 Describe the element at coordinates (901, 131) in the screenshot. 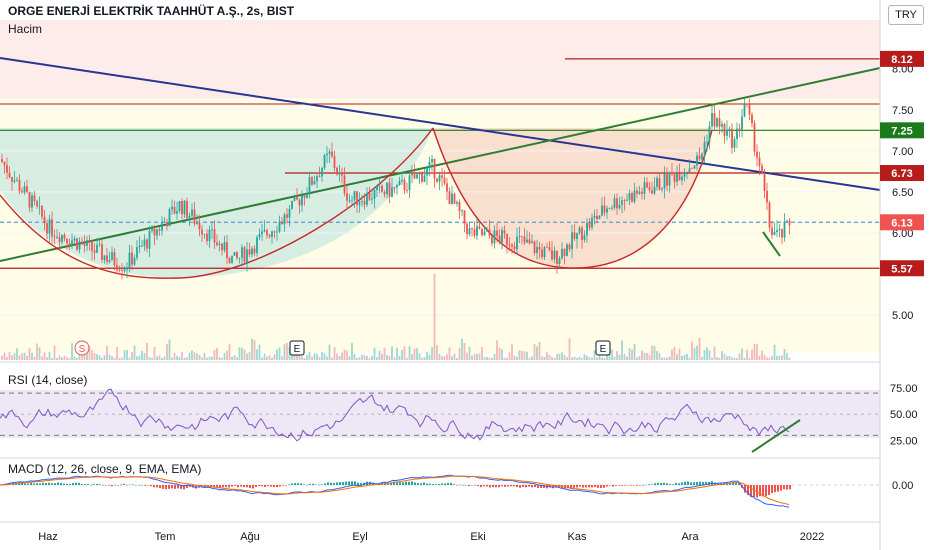

I see `price-level-tag-label: 7.25` at that location.